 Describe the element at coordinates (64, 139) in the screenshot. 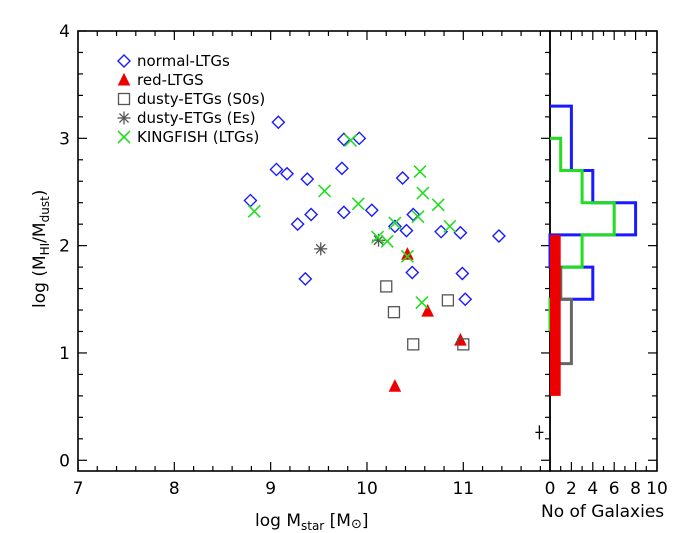

I see `y-tick-label: 3` at that location.